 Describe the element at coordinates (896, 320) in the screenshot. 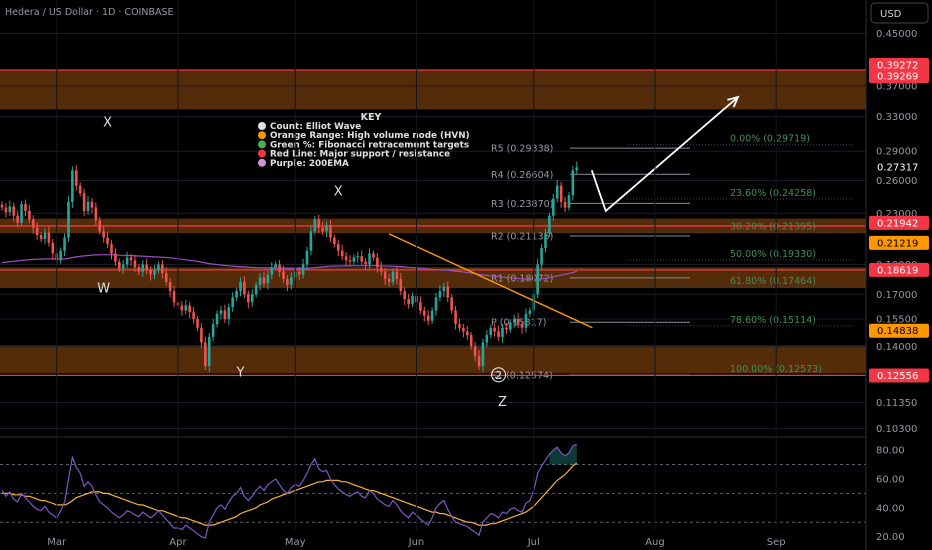

I see `y-tick-8: 0.15500` at that location.